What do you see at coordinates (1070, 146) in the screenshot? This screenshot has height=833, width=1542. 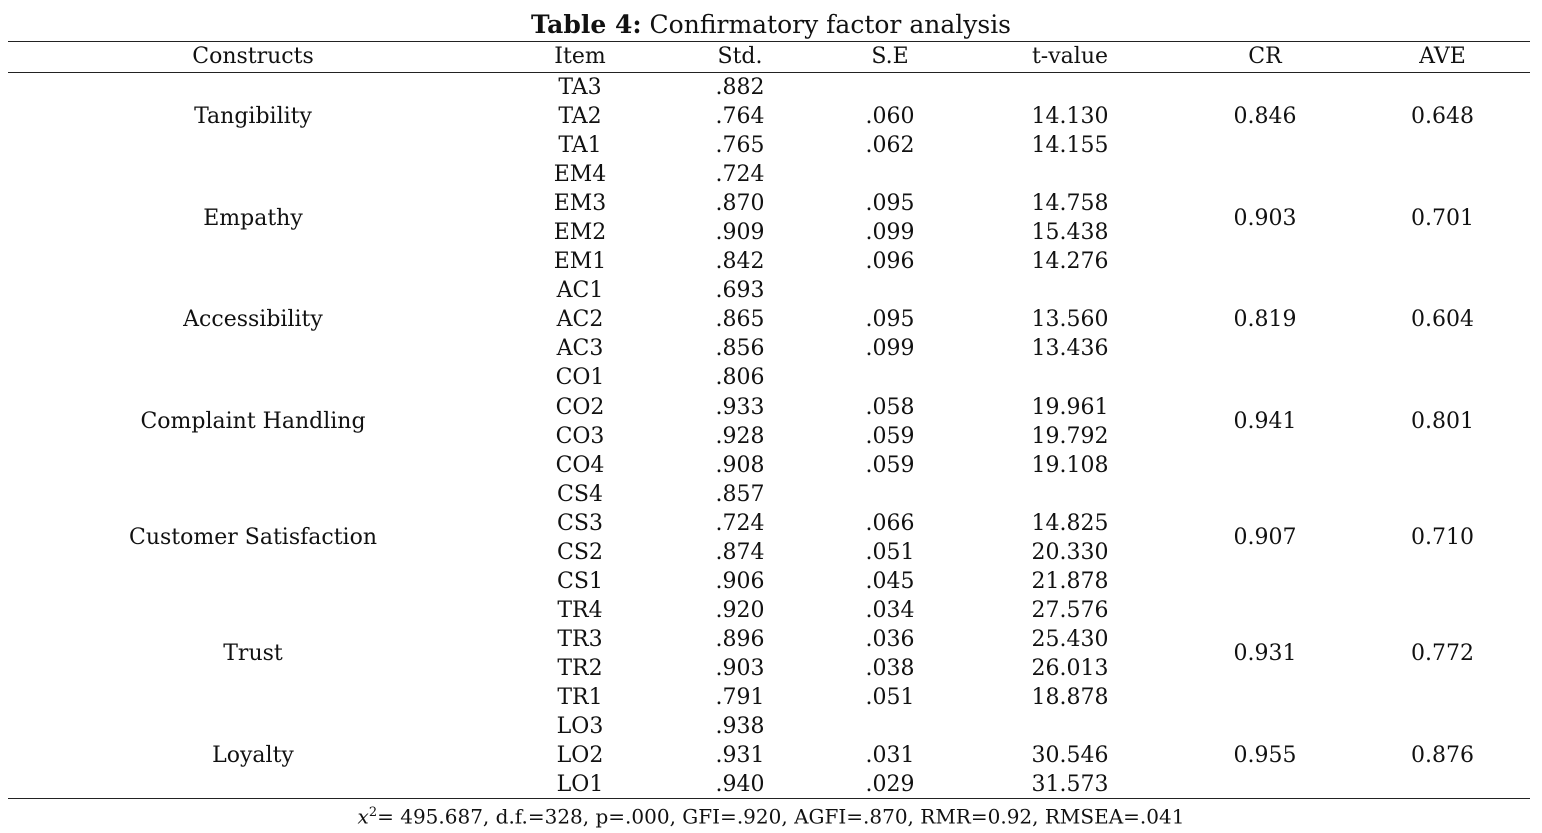 I see `t-value-cell: 14.155` at bounding box center [1070, 146].